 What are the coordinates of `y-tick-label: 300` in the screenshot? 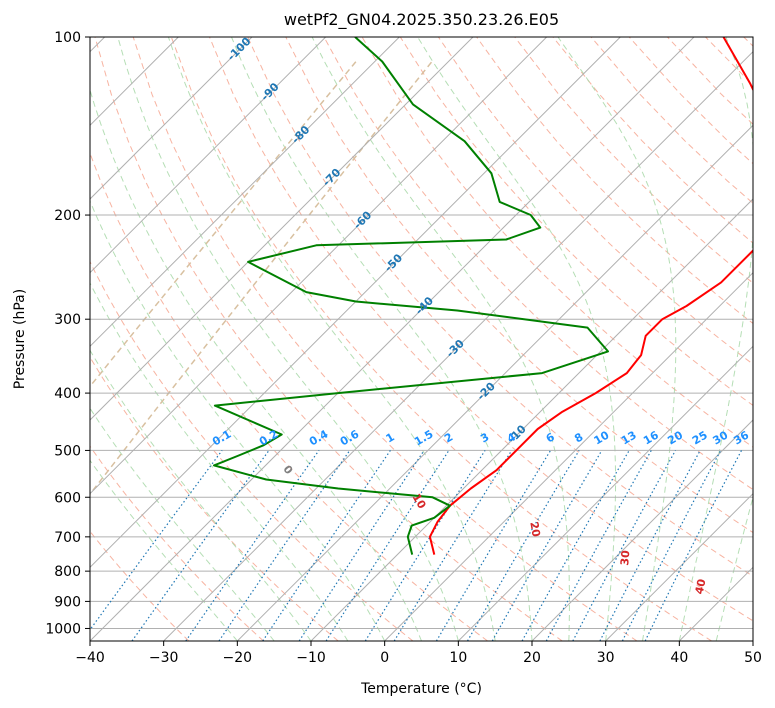 It's located at (67, 320).